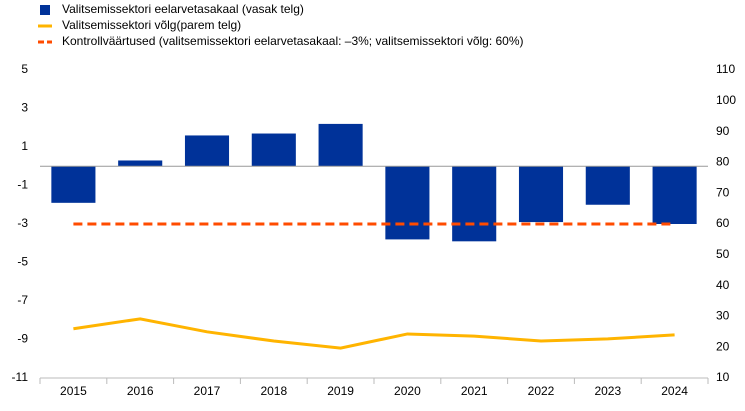 The width and height of the screenshot is (745, 411). I want to click on y-tick-label: -11, so click(20, 377).